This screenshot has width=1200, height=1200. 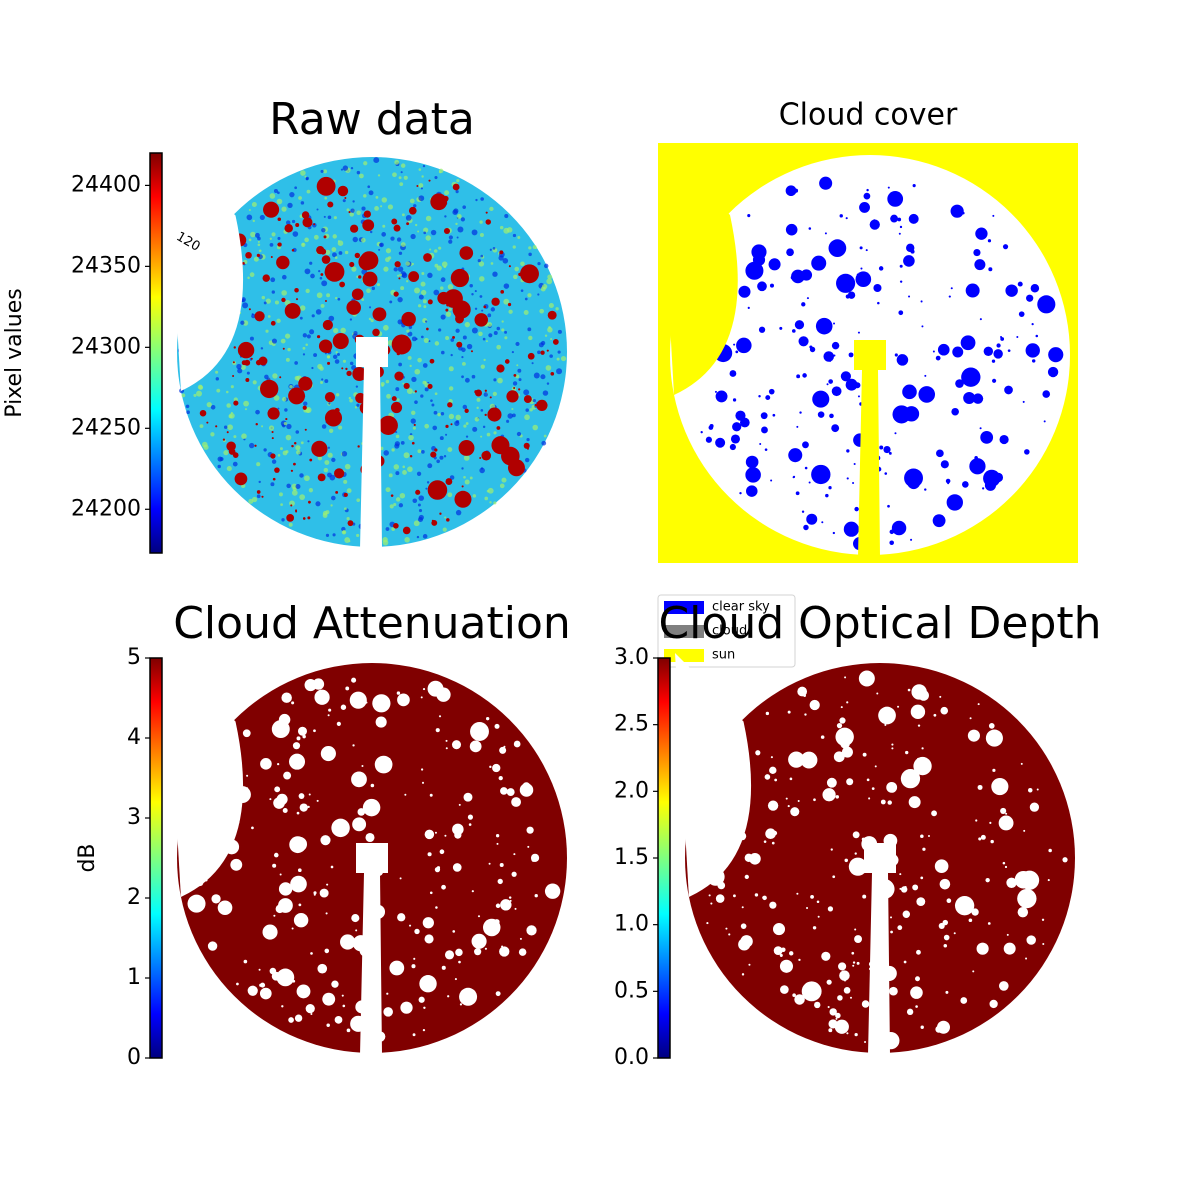 I want to click on colorbar-tick-label: 0.0, so click(x=631, y=1057).